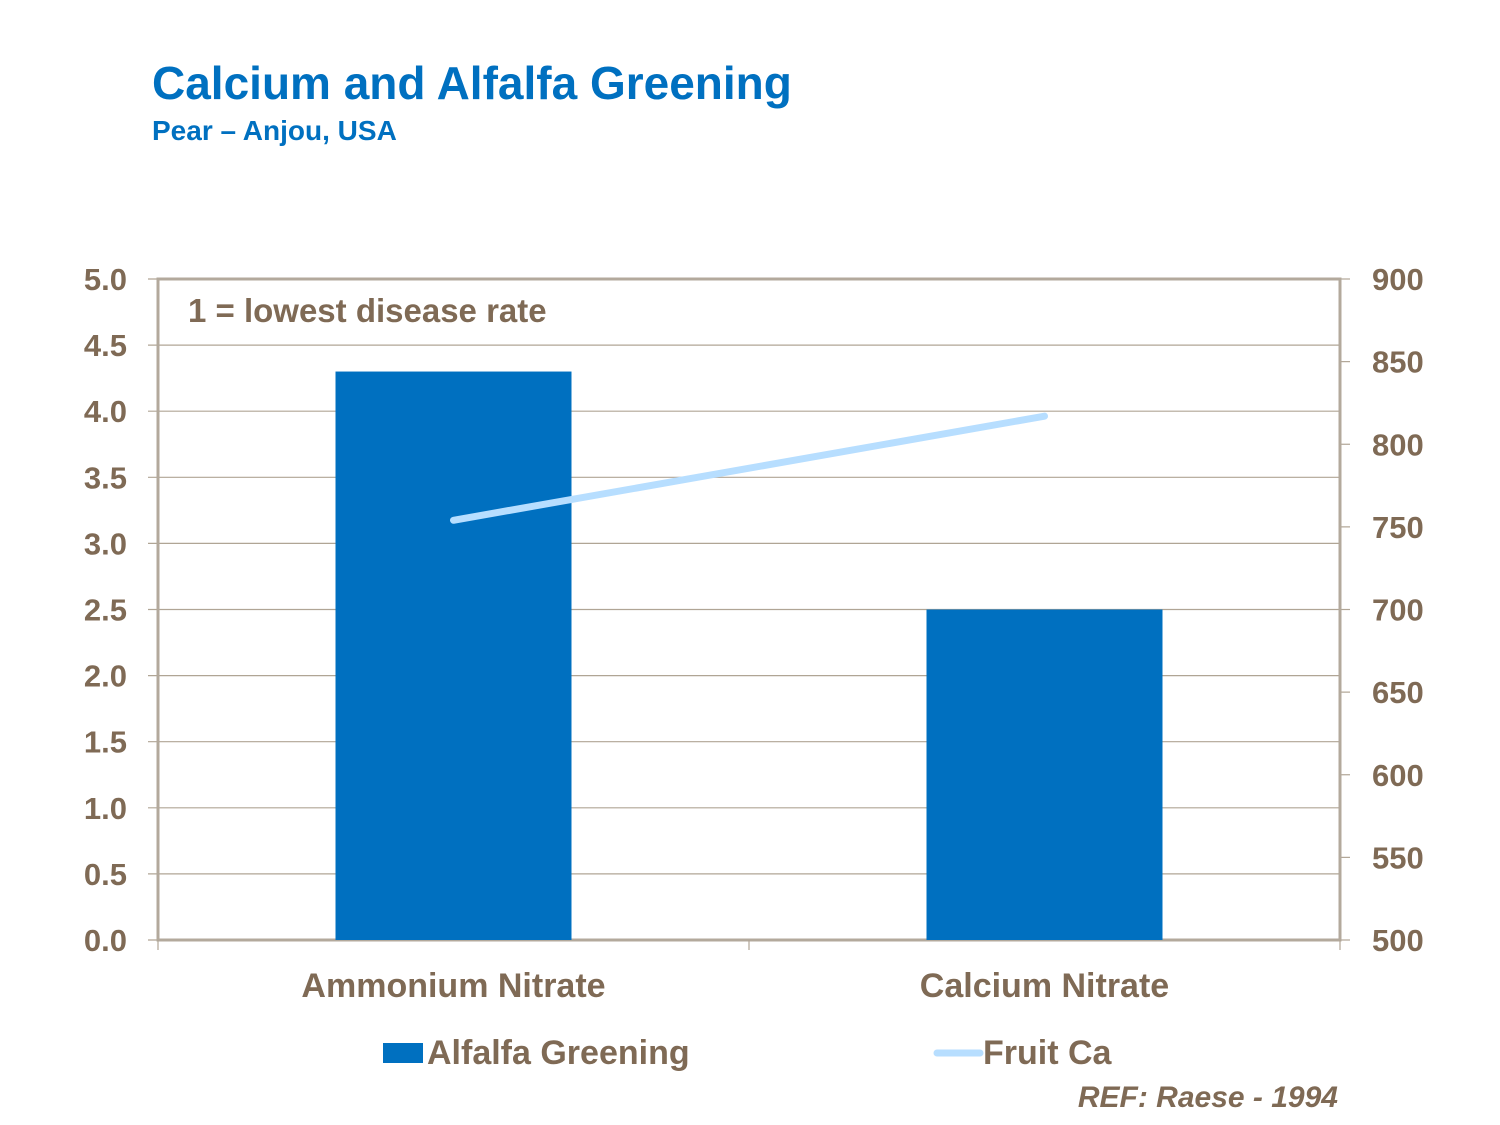 Image resolution: width=1500 pixels, height=1125 pixels. I want to click on y-left-tick-label: 3.0, so click(105, 543).